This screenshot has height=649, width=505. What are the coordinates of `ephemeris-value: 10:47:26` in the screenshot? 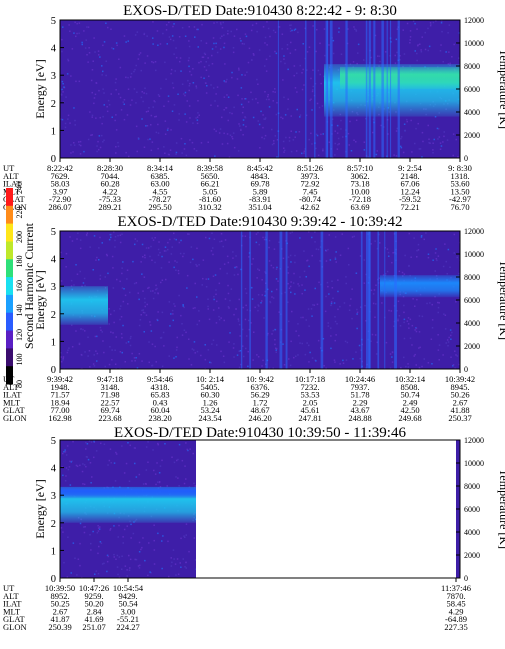 It's located at (94, 588).